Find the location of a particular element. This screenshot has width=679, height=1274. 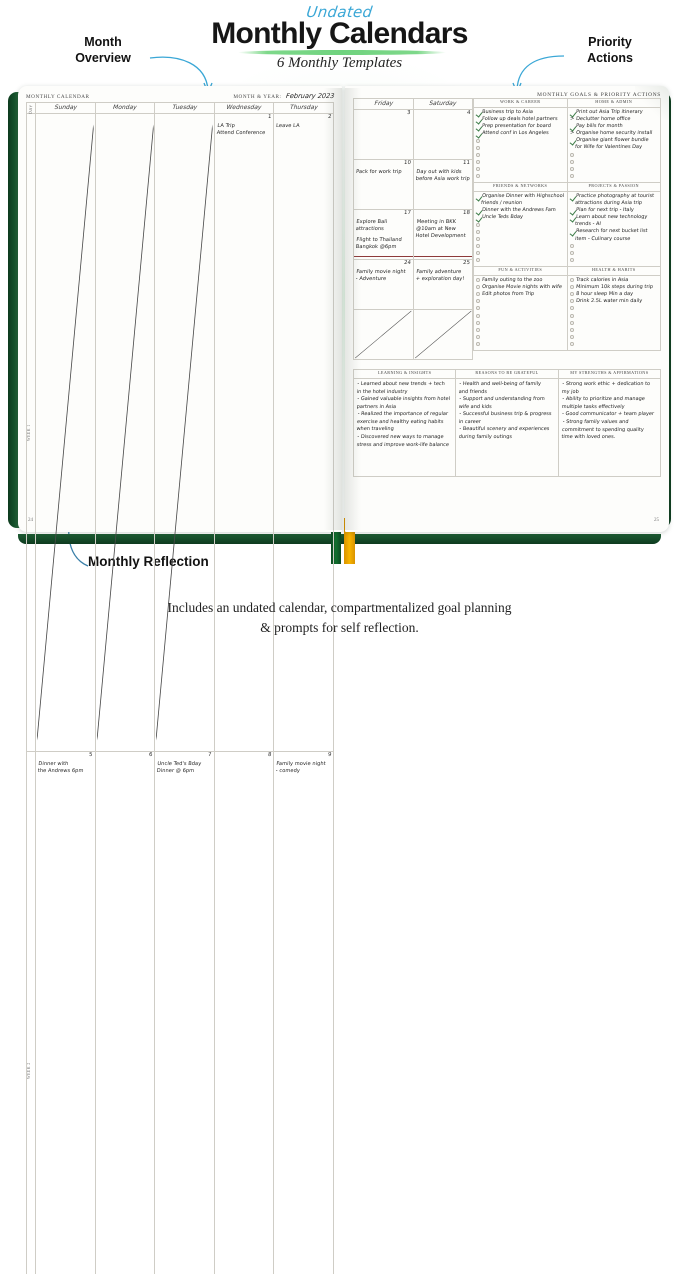

goal-task: Practice photography at tourist is located at coordinates (614, 196).